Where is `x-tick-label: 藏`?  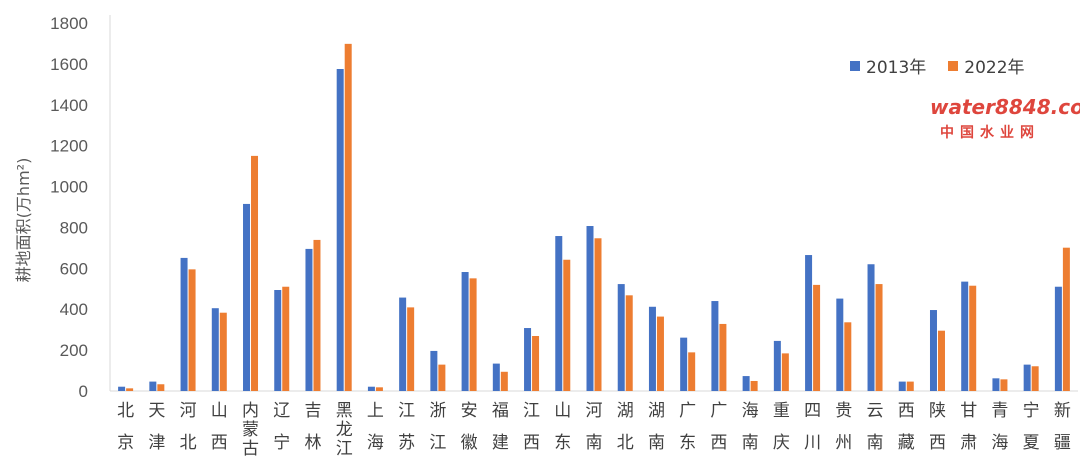 x-tick-label: 藏 is located at coordinates (906, 443).